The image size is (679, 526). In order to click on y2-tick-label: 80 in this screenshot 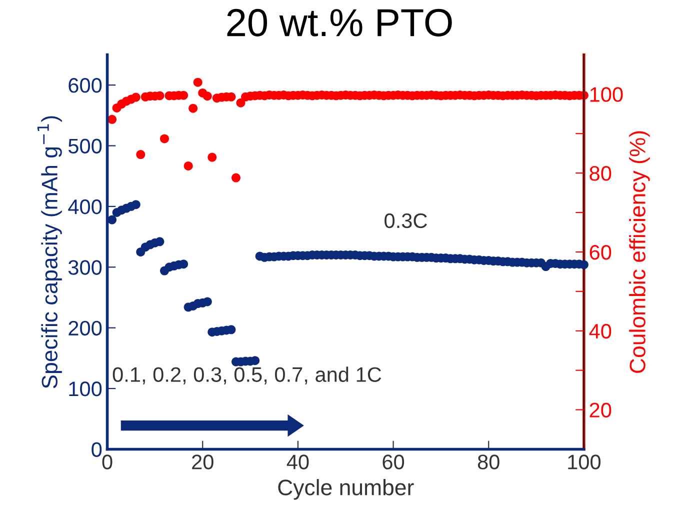, I will do `click(601, 173)`.